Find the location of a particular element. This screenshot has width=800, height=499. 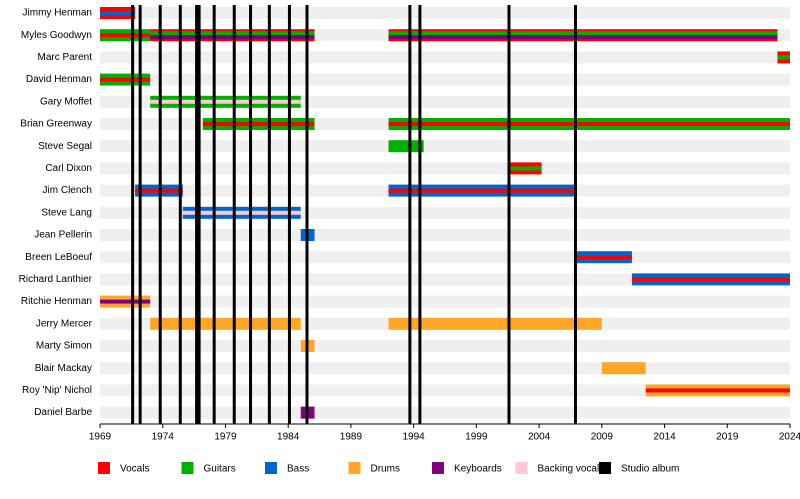

member-name: Brian Greenway is located at coordinates (56, 124).